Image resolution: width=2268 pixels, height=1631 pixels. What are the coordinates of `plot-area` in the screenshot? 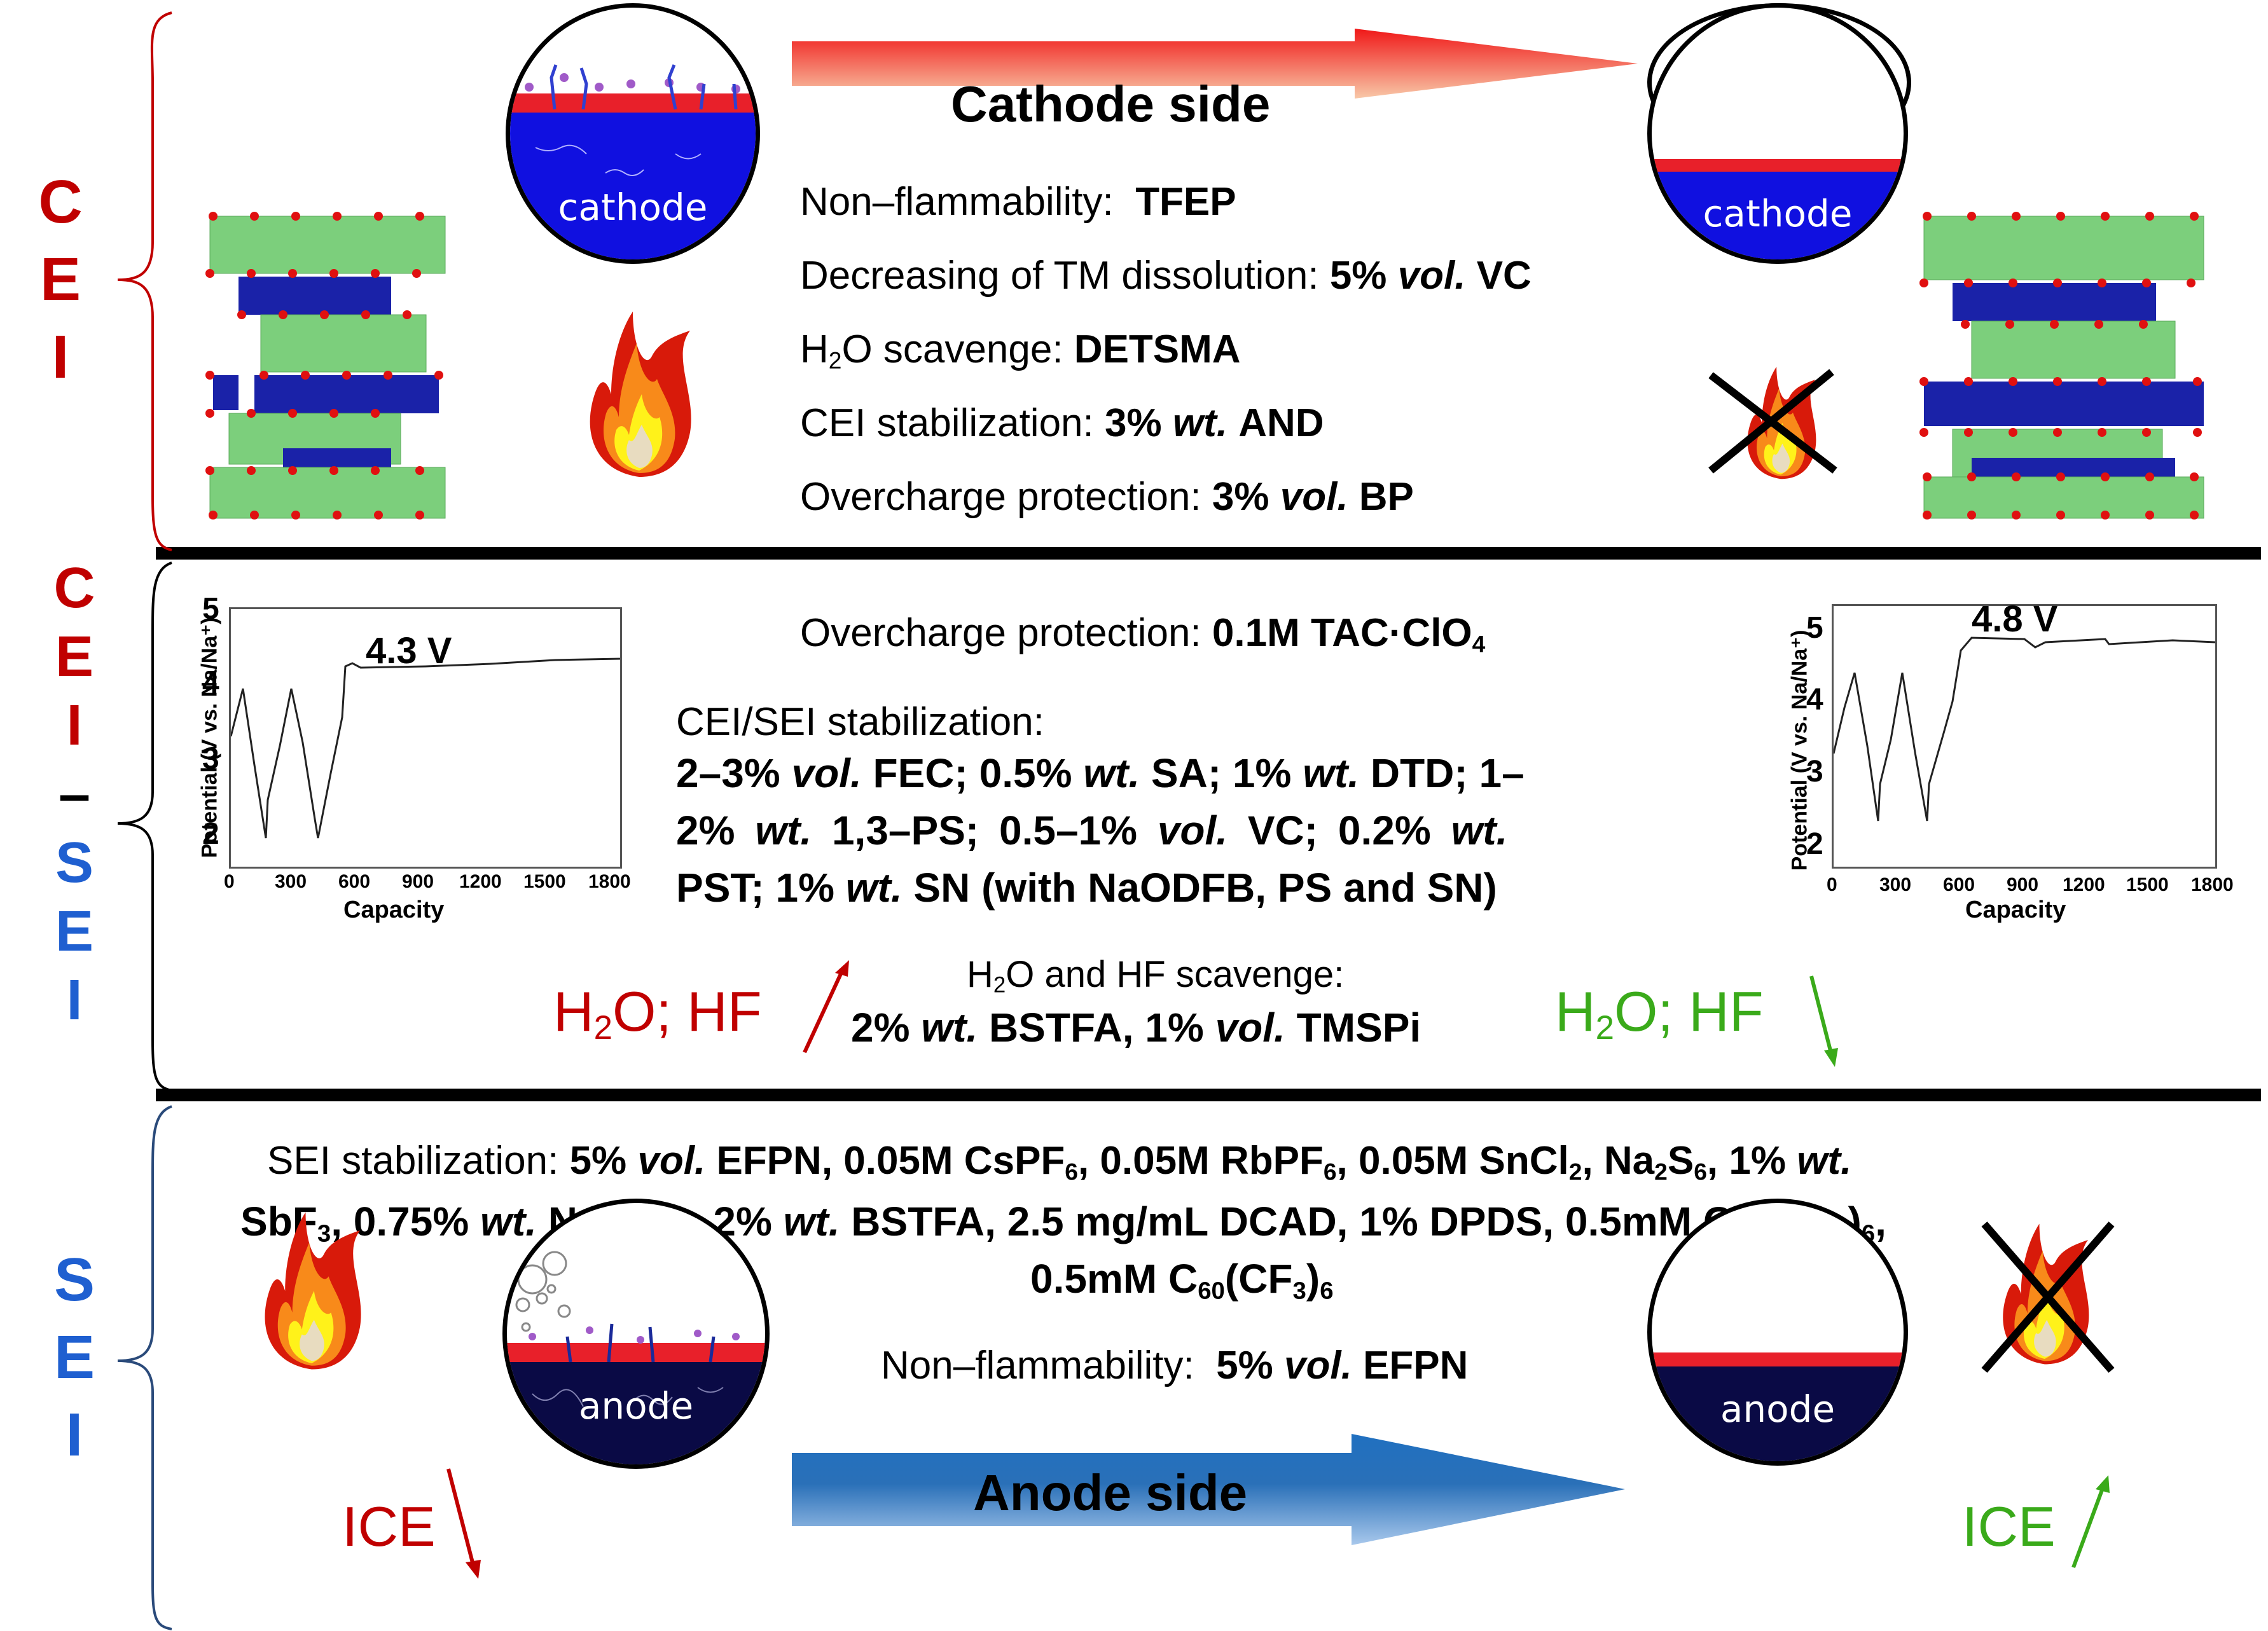 It's located at (2024, 736).